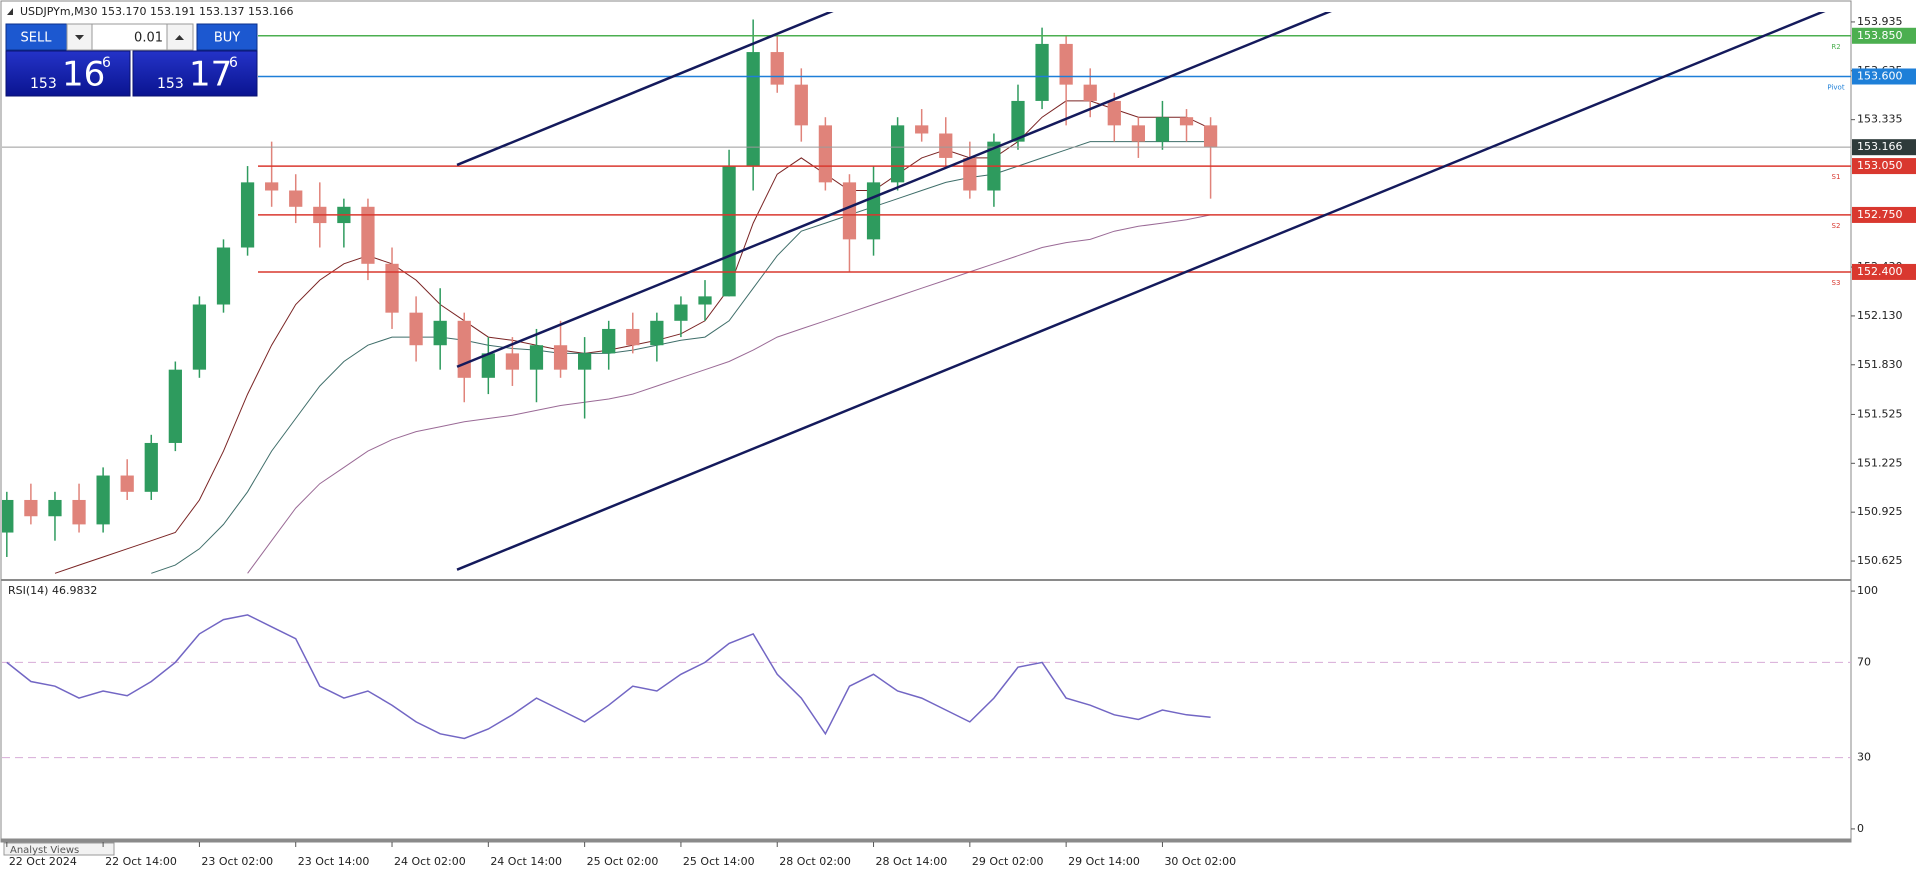  Describe the element at coordinates (210, 75) in the screenshot. I see `ask-main: 17` at that location.